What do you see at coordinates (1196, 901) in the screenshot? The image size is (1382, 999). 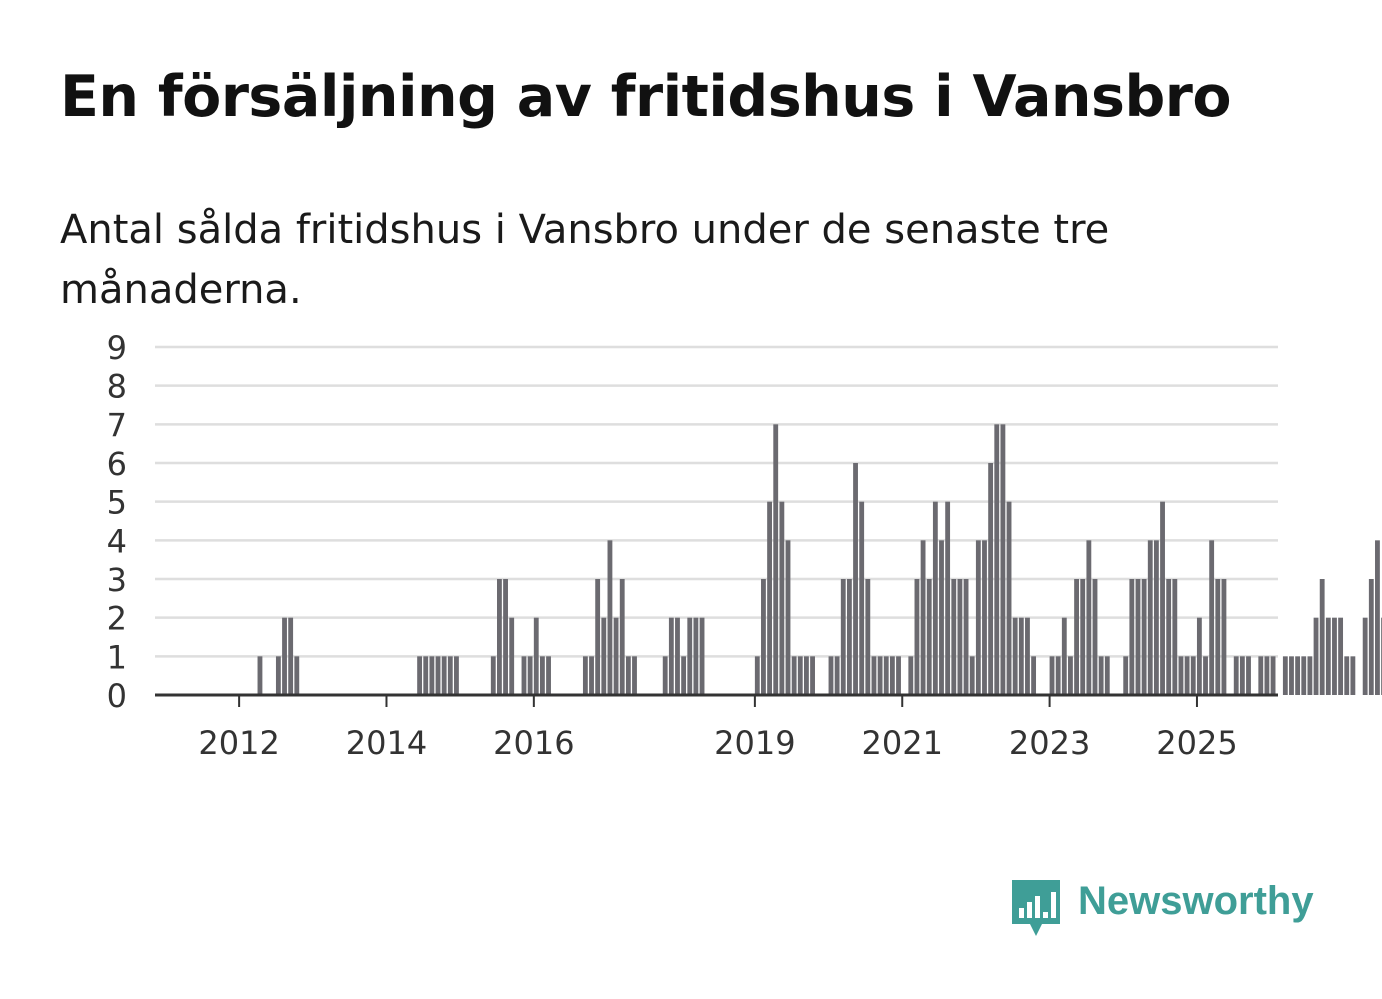 I see `brand-name: Newsworthy` at bounding box center [1196, 901].